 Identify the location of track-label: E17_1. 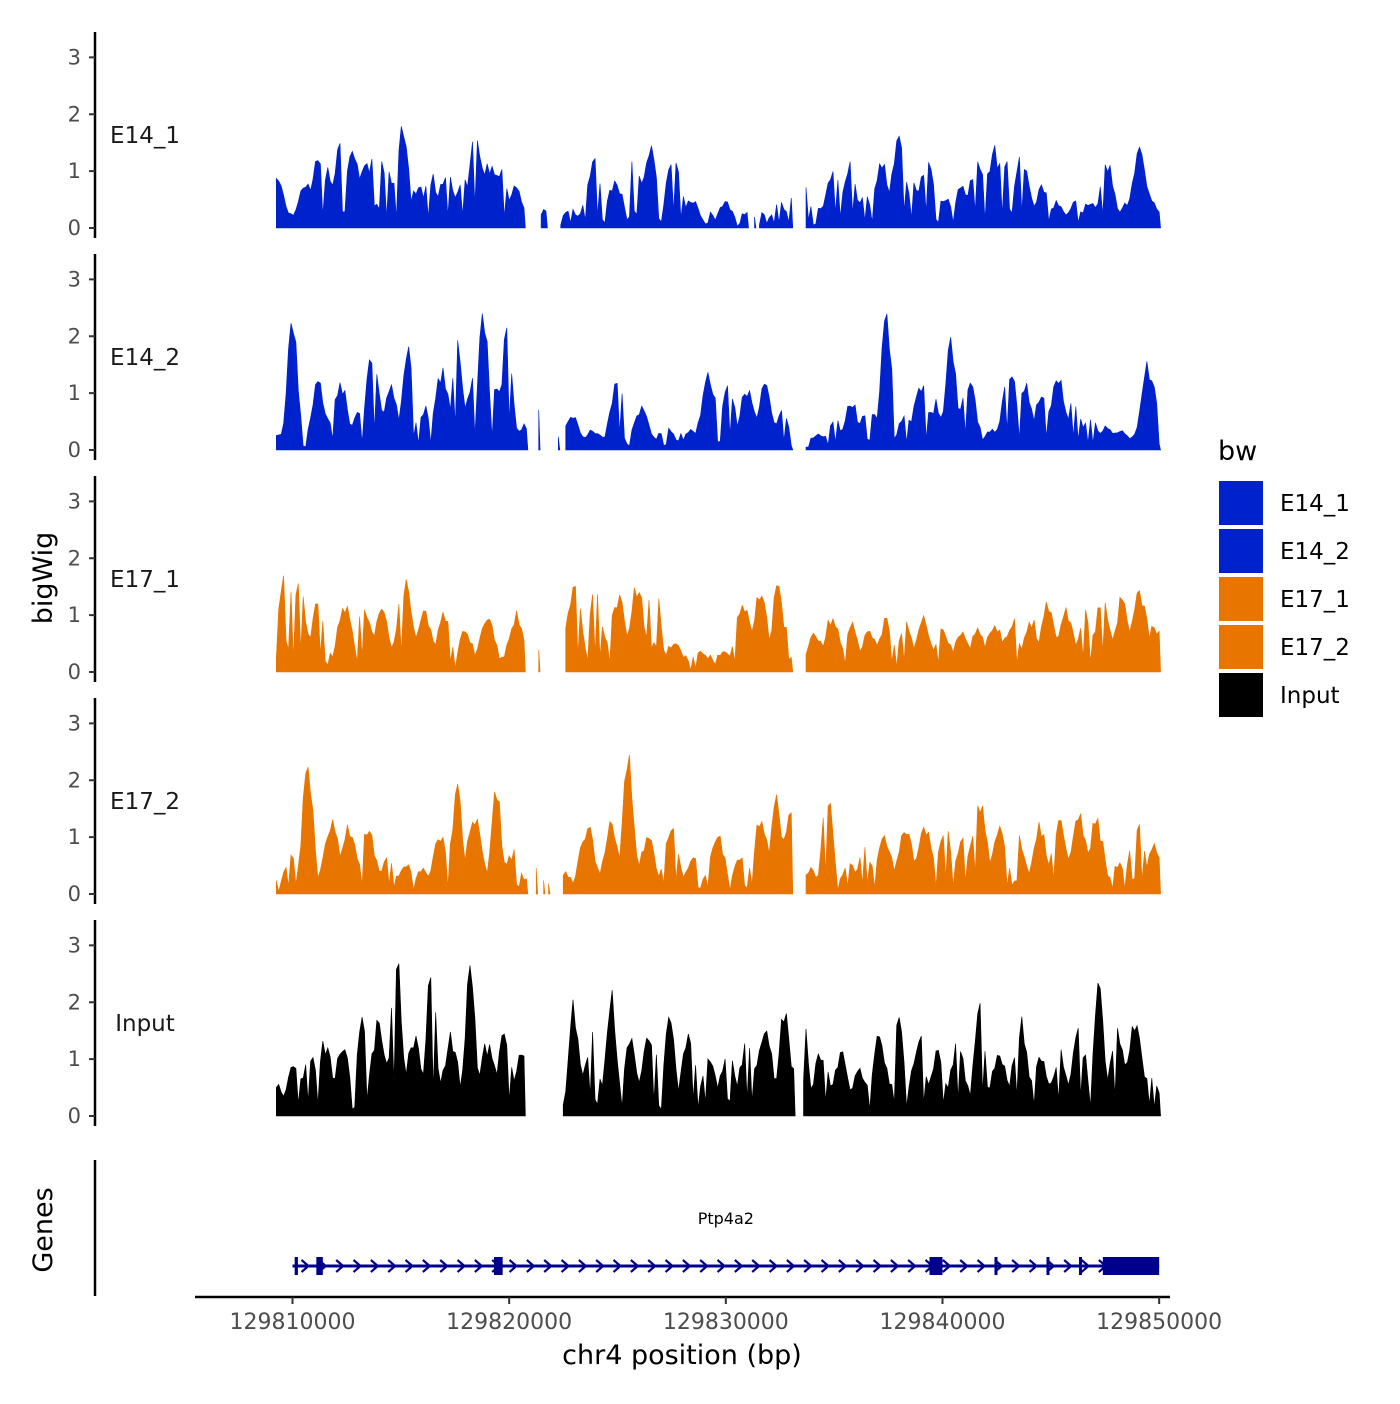
(145, 580).